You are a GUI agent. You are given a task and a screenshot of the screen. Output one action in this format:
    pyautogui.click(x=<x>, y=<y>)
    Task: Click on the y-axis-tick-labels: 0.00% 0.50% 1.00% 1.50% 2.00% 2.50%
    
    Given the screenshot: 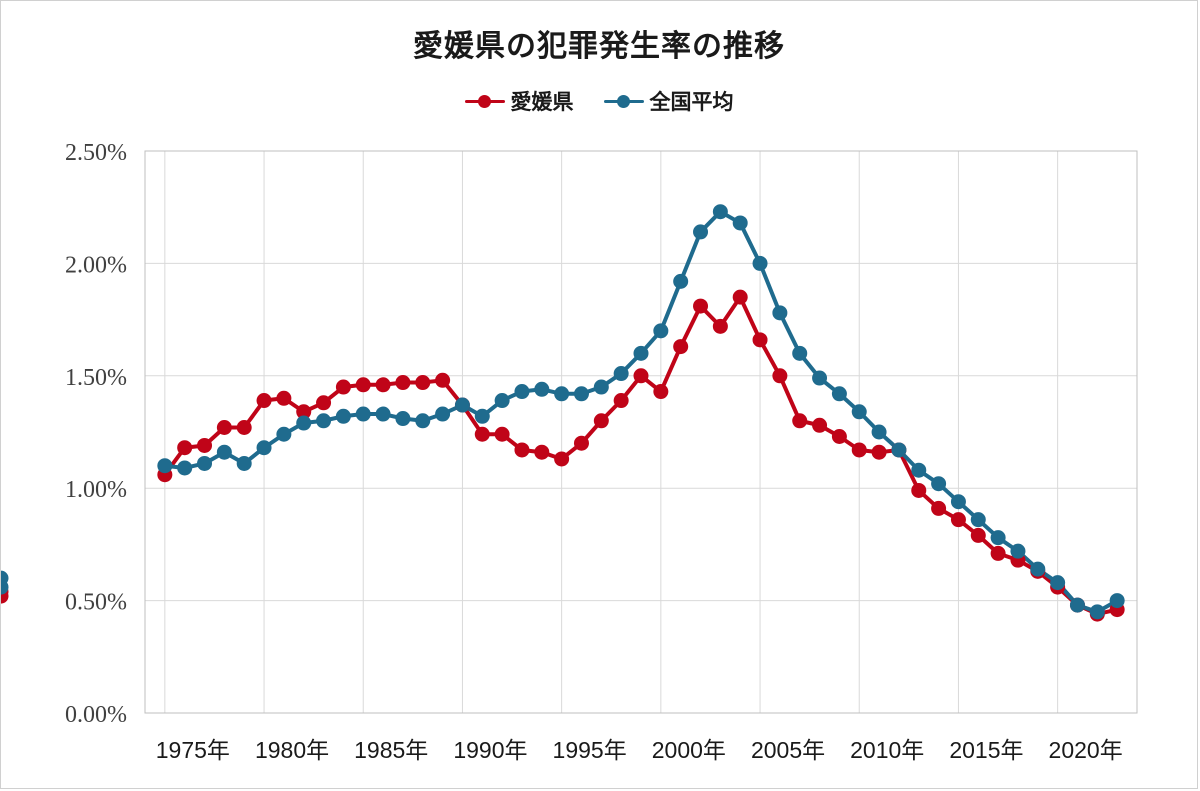 What is the action you would take?
    pyautogui.click(x=96, y=434)
    